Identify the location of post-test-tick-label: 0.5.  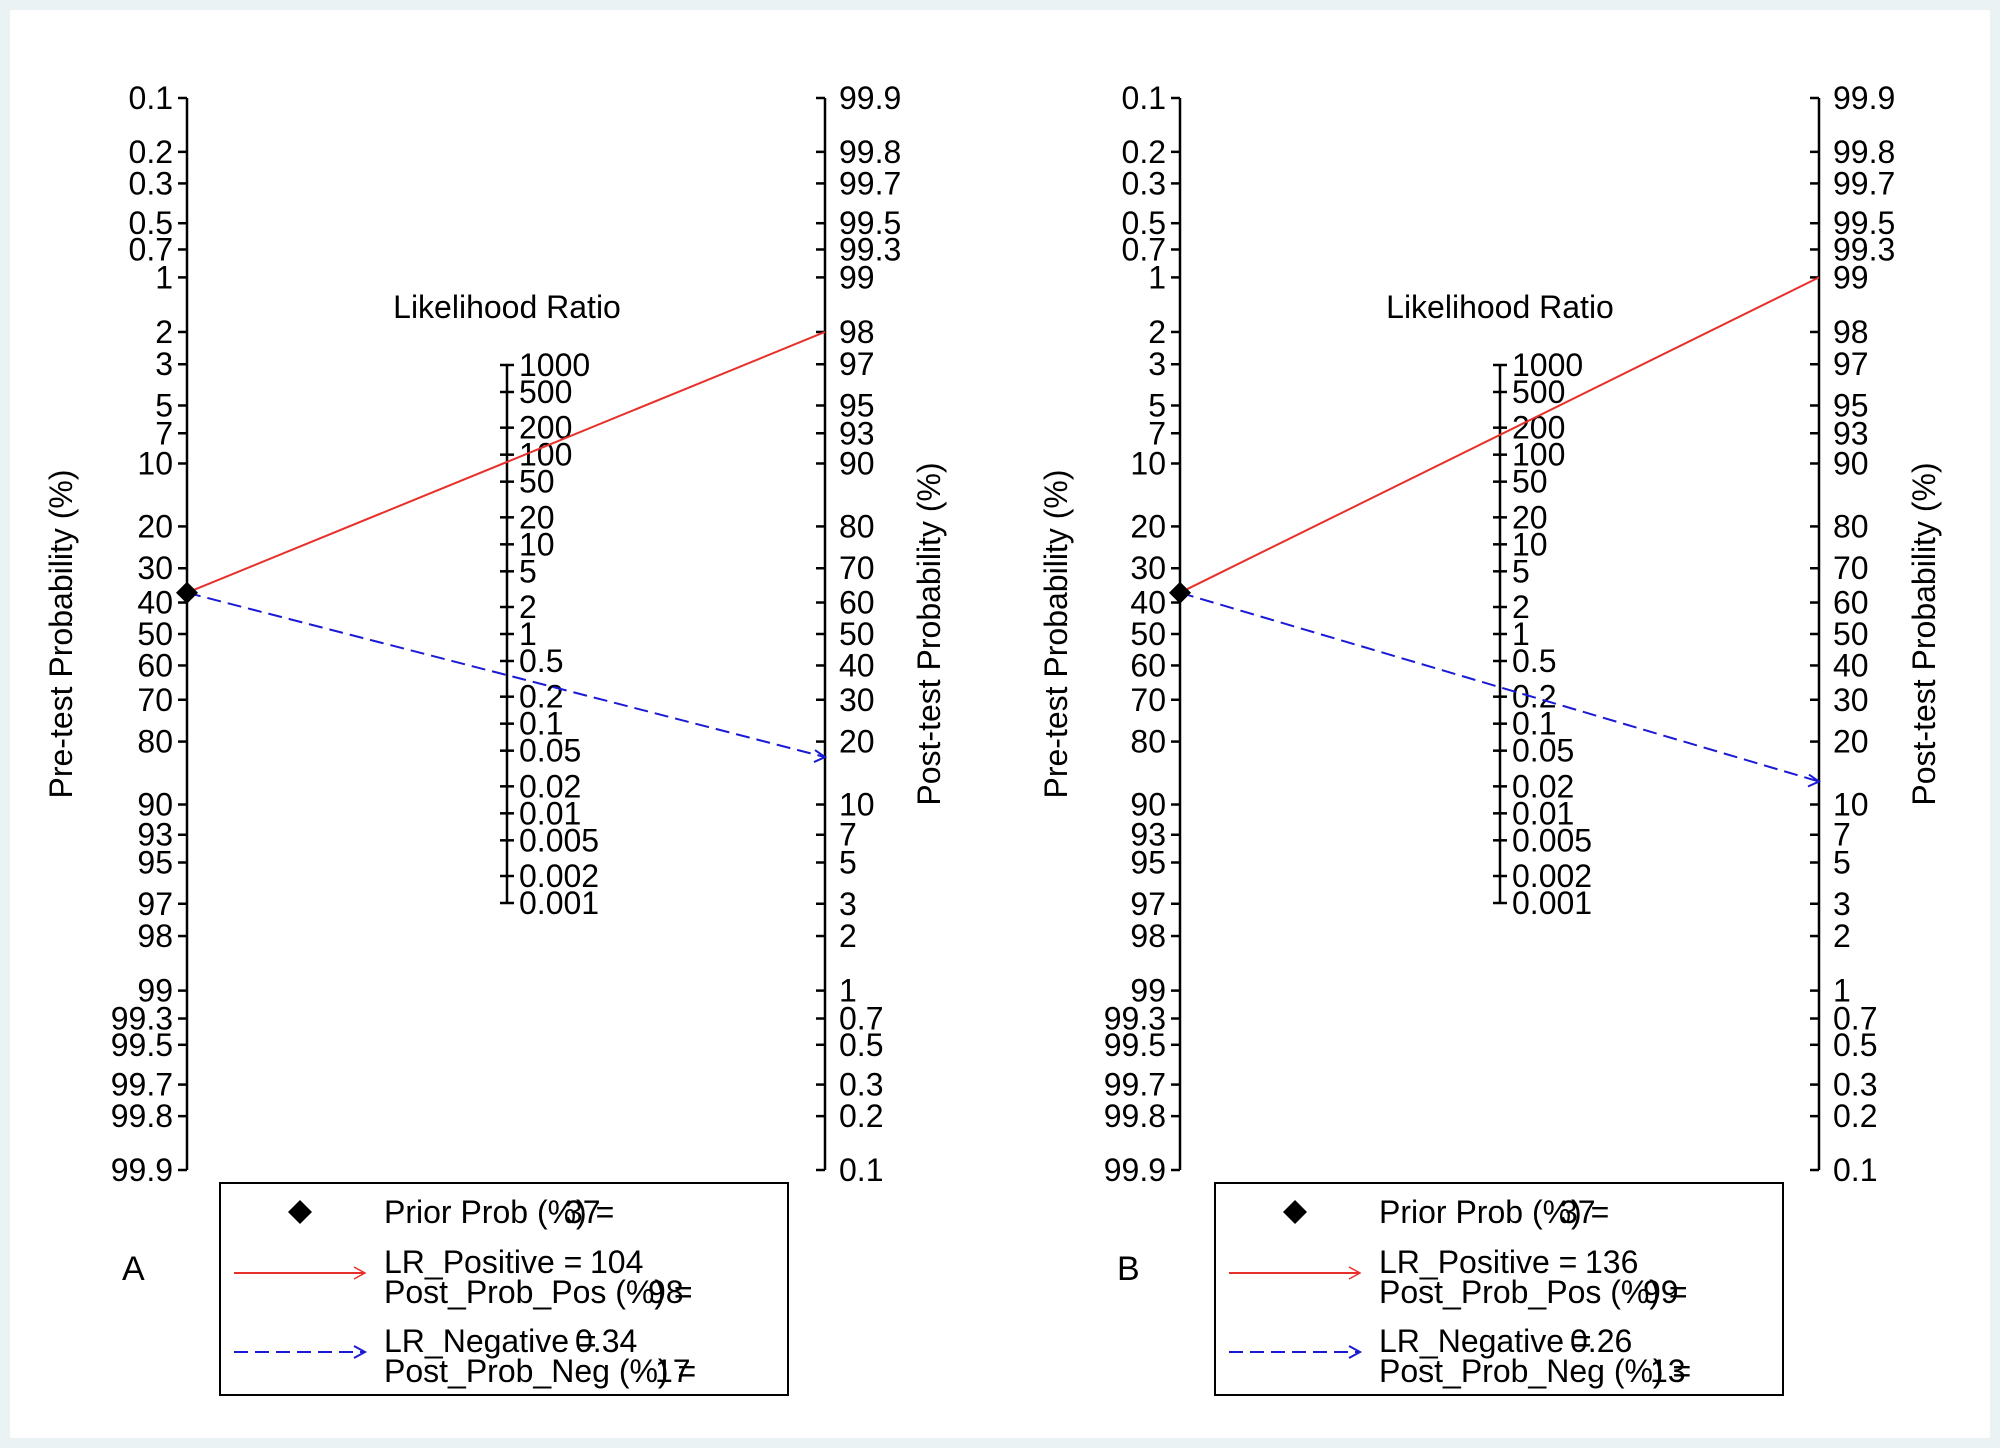
(861, 1045).